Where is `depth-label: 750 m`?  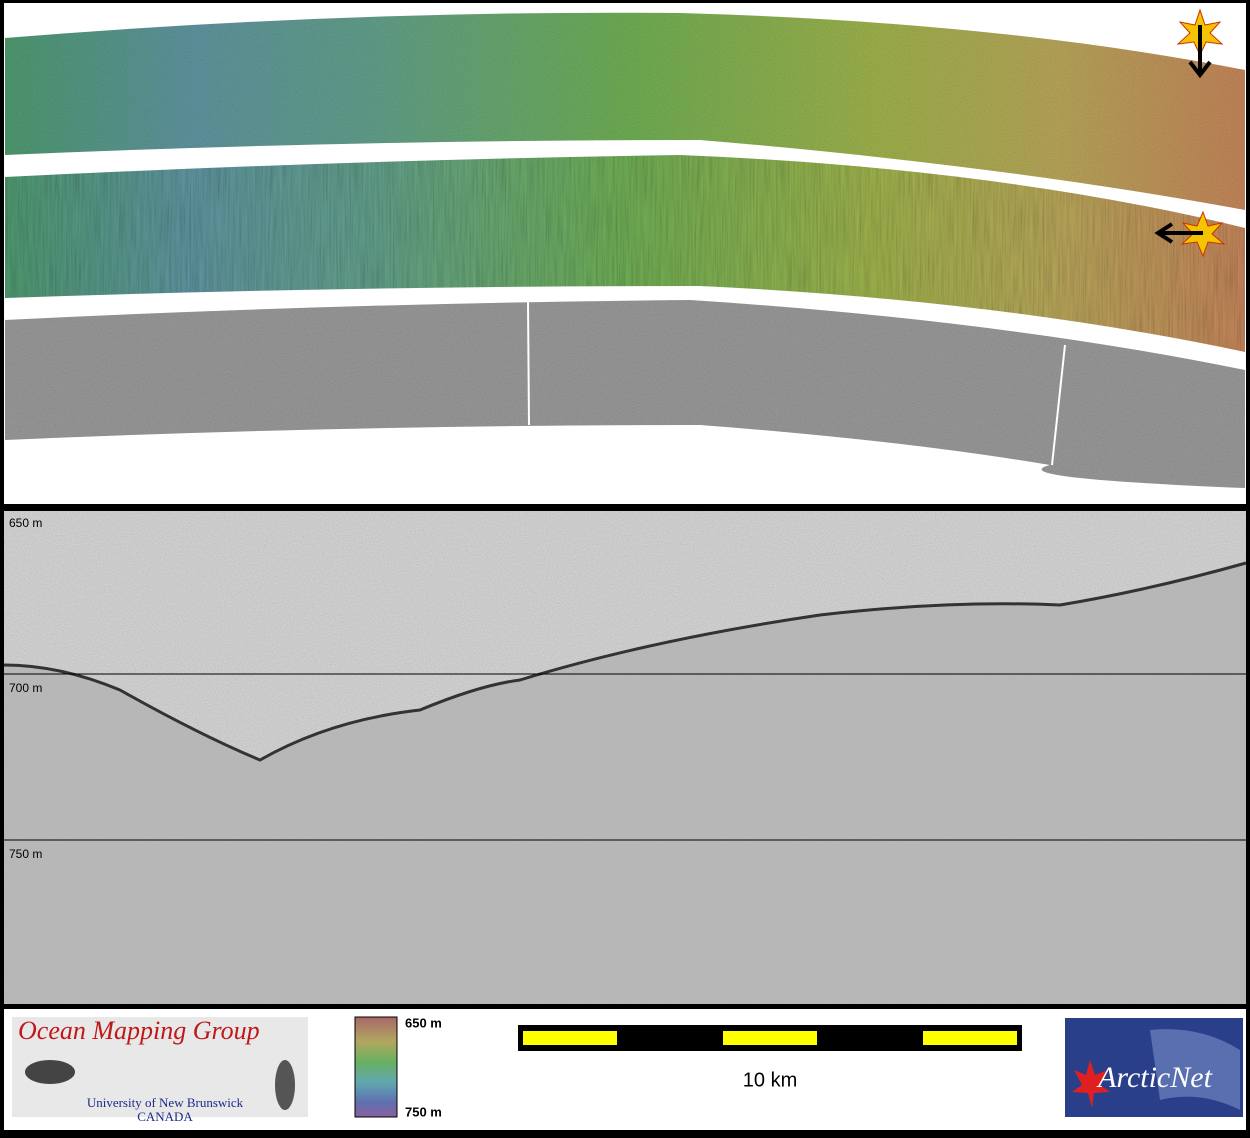 depth-label: 750 m is located at coordinates (25, 854).